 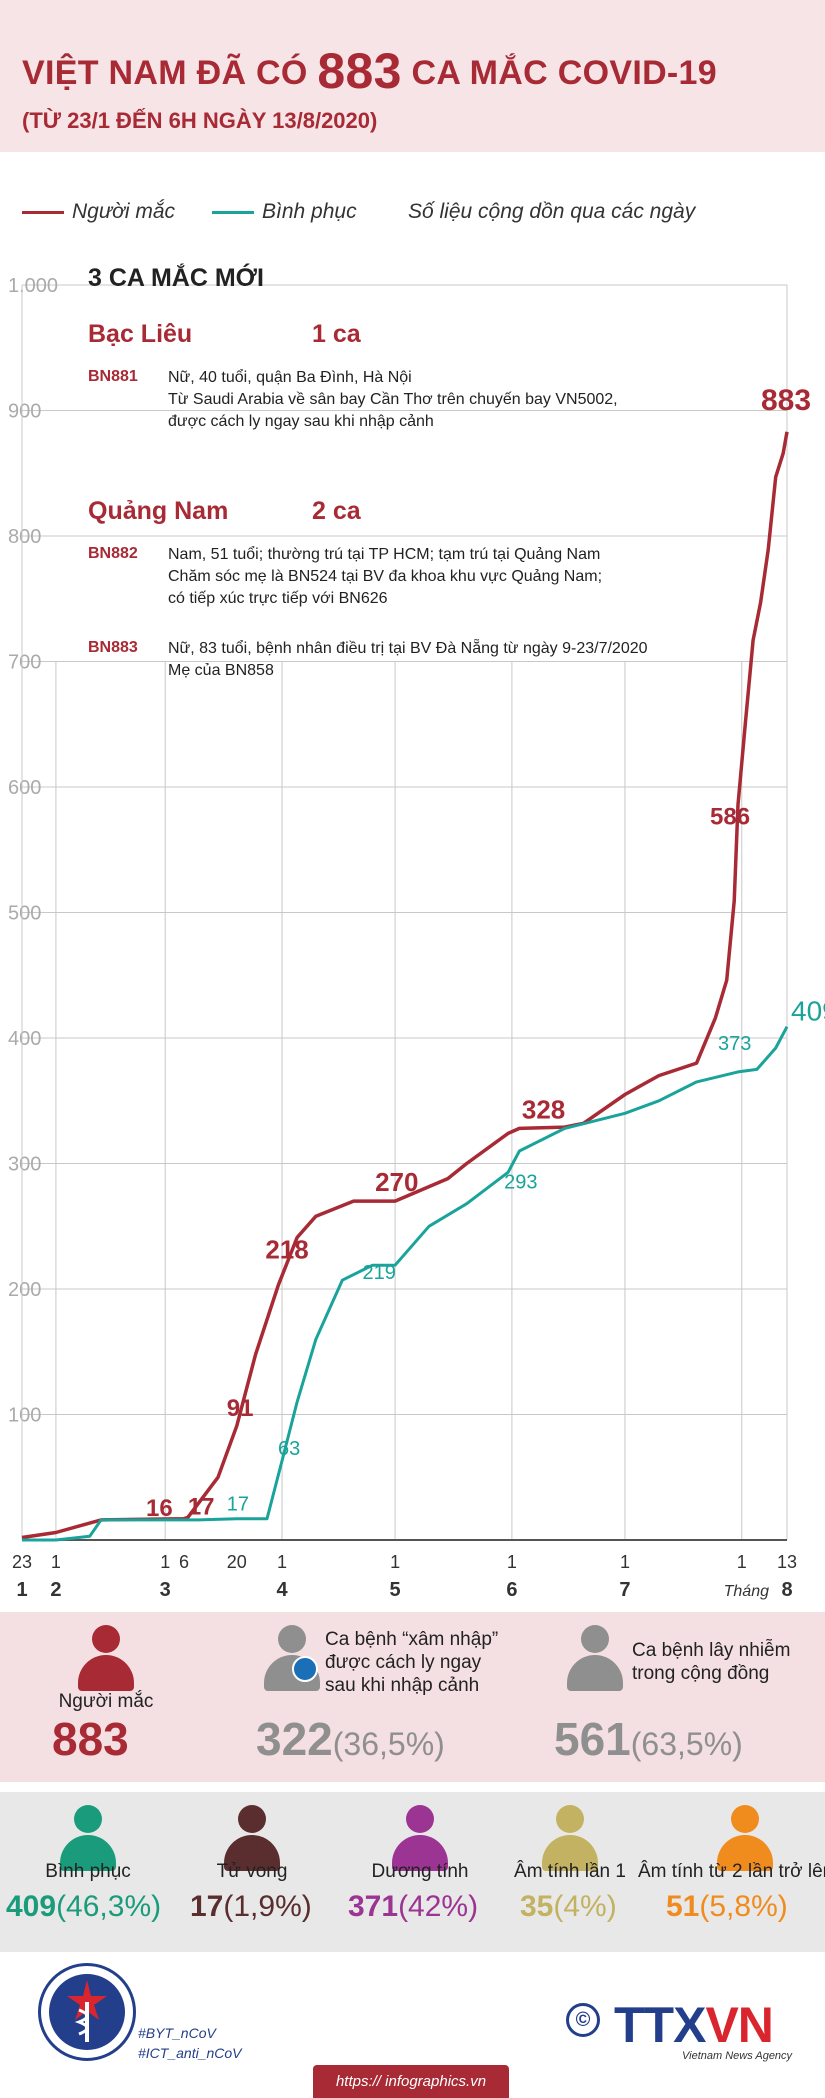 I want to click on stat-label: Ca bệnh lây nhiễm trong cộng đồng, so click(x=711, y=1662).